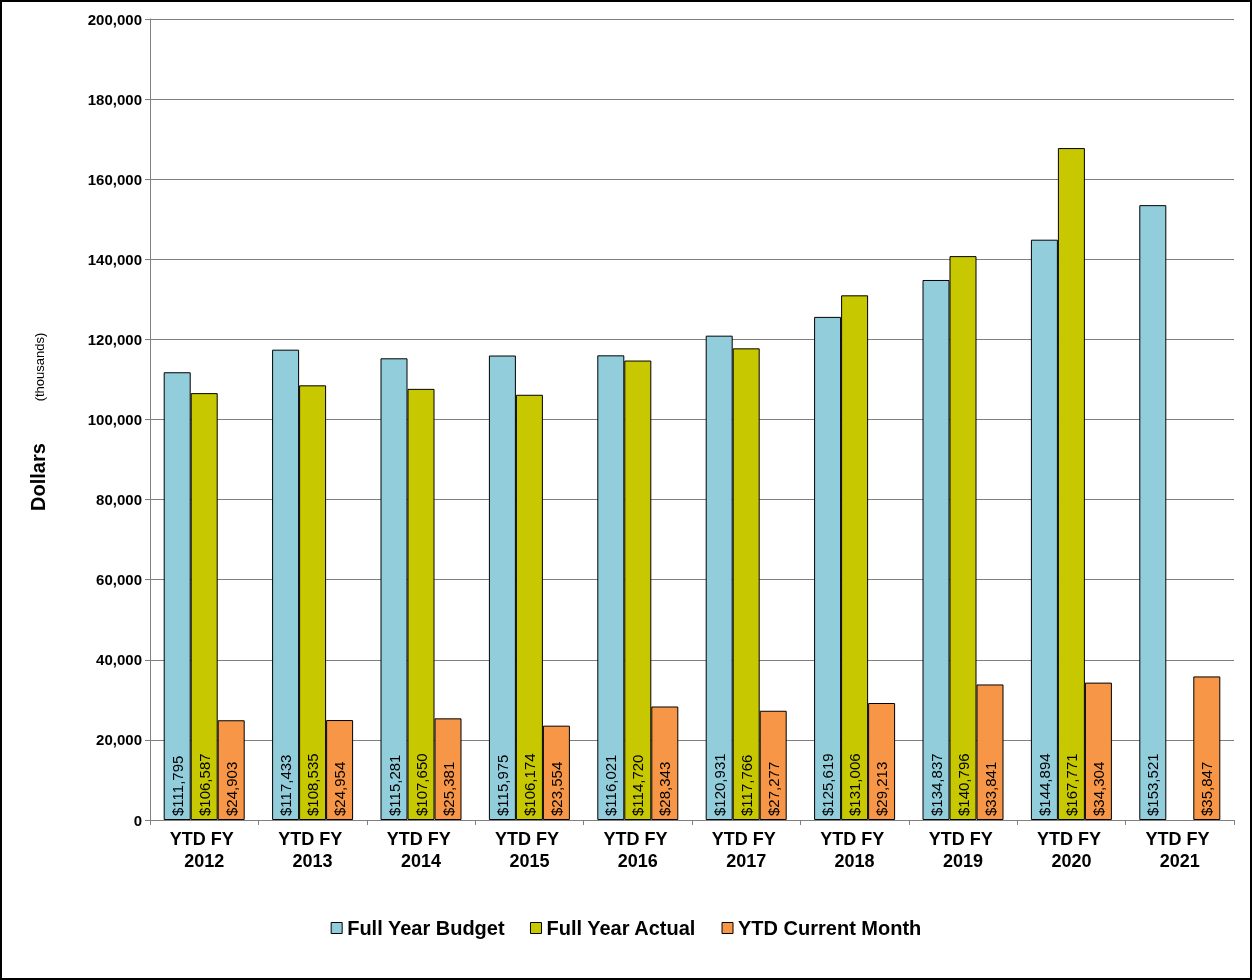  I want to click on data-label: $111,795, so click(177, 785).